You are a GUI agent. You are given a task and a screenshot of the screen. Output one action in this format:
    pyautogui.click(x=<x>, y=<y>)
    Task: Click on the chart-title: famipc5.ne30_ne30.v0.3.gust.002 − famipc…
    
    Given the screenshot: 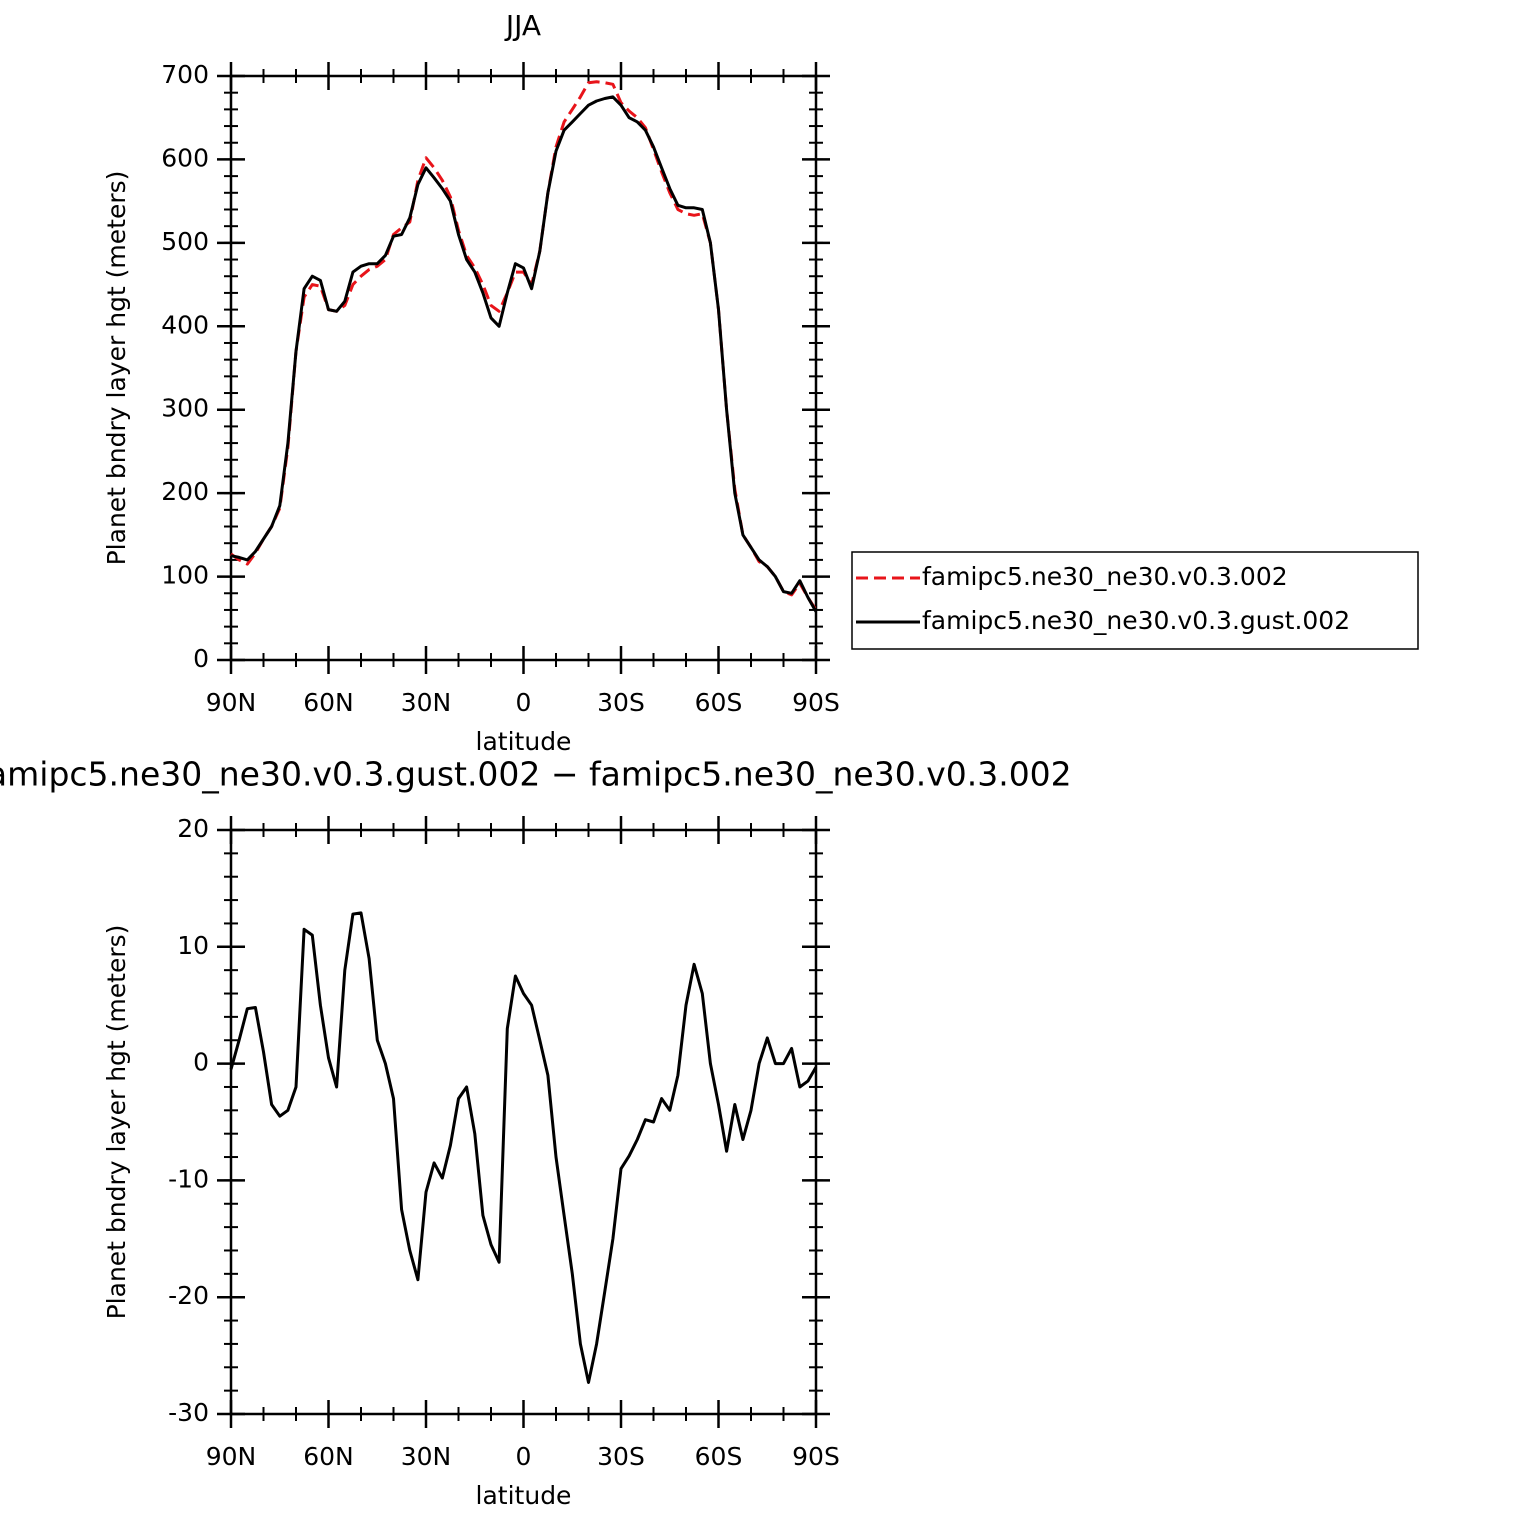 What is the action you would take?
    pyautogui.click(x=536, y=774)
    